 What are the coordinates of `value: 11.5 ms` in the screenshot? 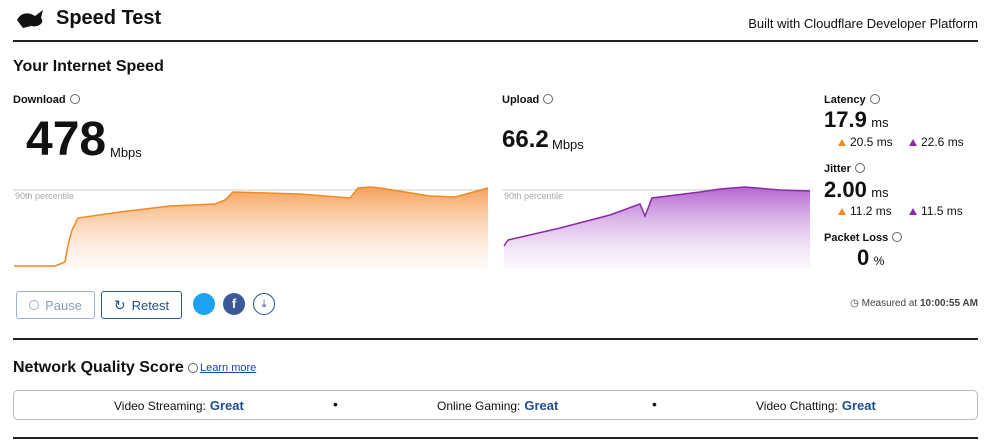 It's located at (942, 211).